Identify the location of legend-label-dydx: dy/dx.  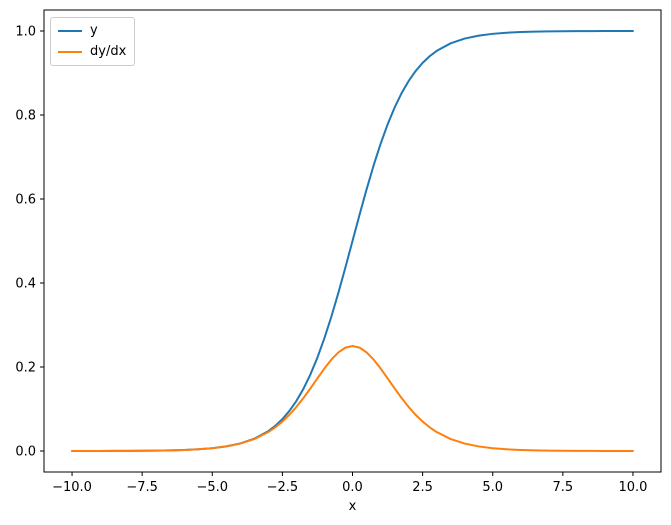
(108, 51).